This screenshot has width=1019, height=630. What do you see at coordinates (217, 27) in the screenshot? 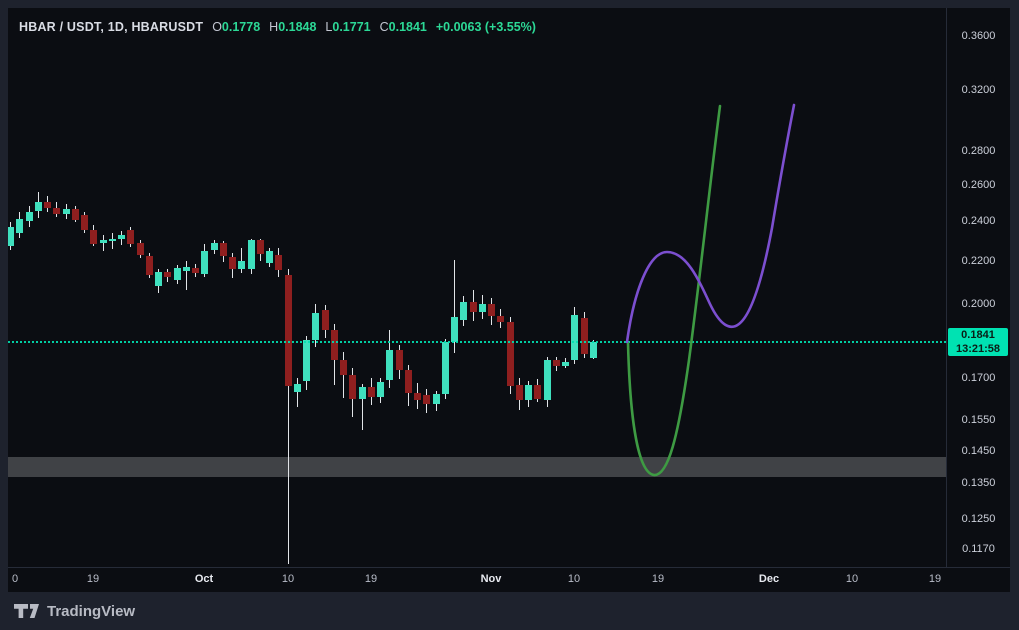
I see `ohlc-key: O` at bounding box center [217, 27].